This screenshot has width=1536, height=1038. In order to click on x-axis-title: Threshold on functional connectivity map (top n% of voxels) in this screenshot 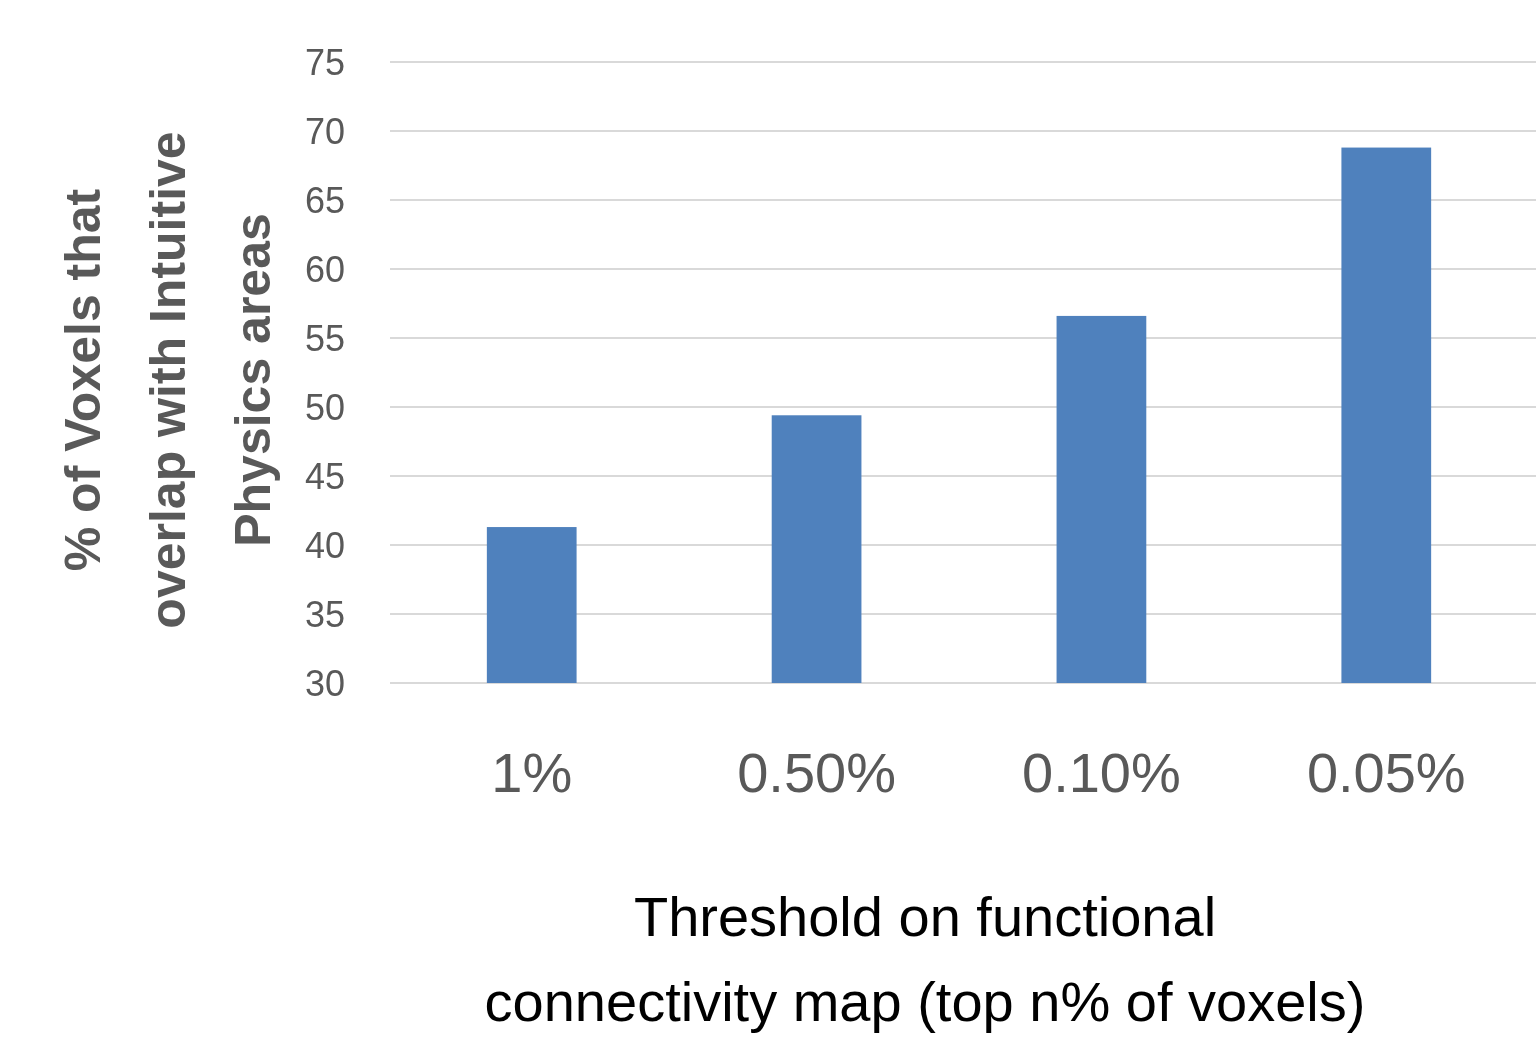, I will do `click(925, 959)`.